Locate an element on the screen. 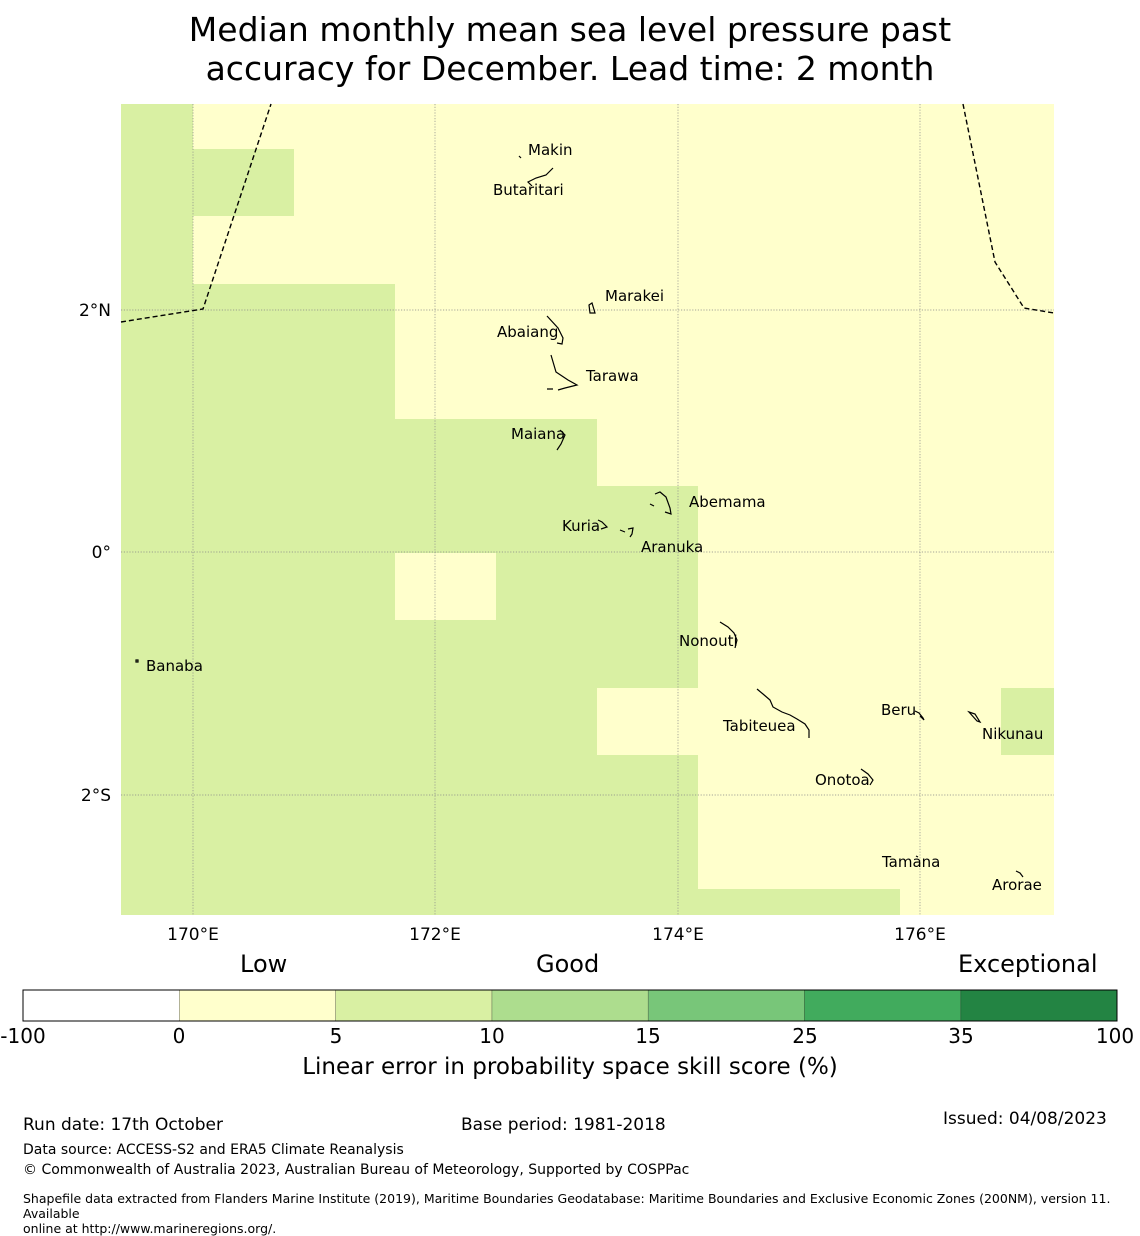 The width and height of the screenshot is (1140, 1236). place-label-beru: Beru is located at coordinates (898, 710).